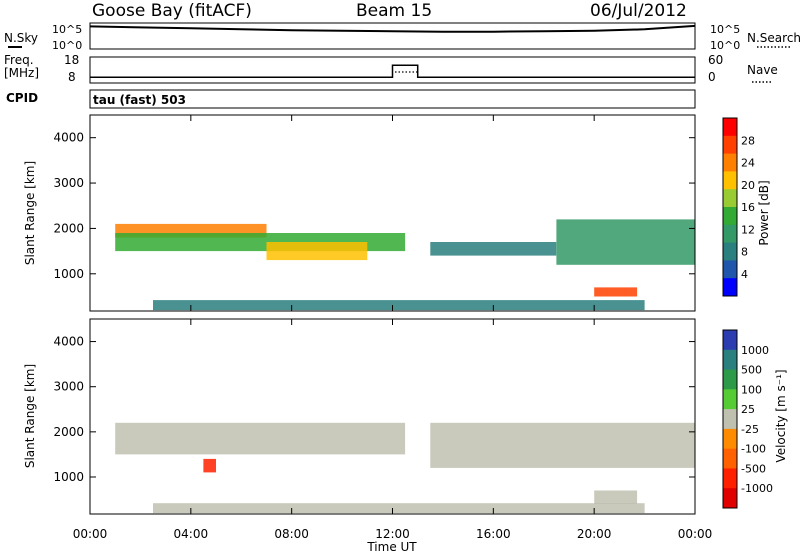 The height and width of the screenshot is (554, 800). Describe the element at coordinates (405, 468) in the screenshot. I see `velocity-heatmap` at that location.